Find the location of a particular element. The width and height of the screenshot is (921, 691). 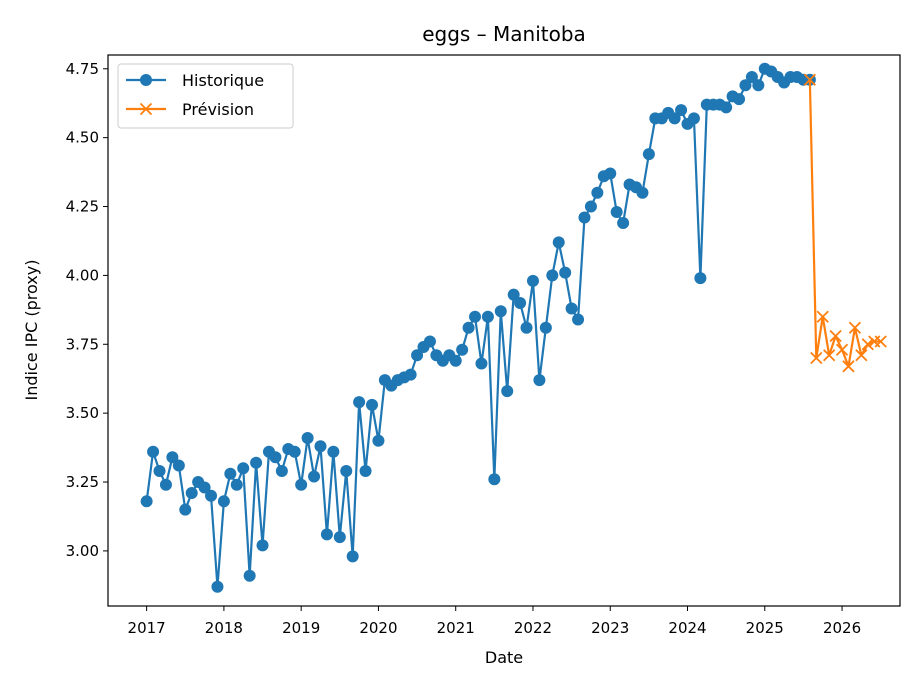

y-axis-title: Indice IPC (proxy) is located at coordinates (31, 330).